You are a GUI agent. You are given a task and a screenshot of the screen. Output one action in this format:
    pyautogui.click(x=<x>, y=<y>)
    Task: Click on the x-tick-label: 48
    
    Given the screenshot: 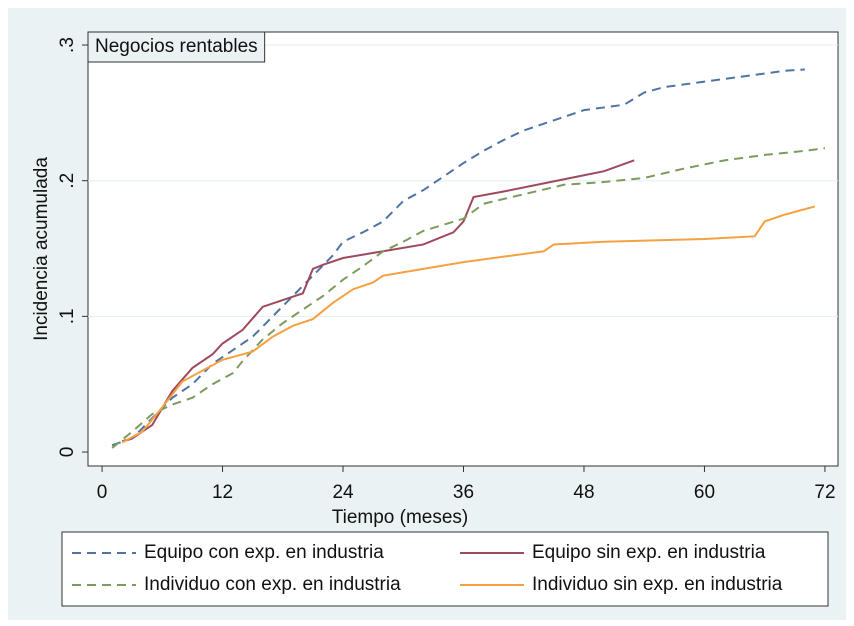 What is the action you would take?
    pyautogui.click(x=583, y=492)
    